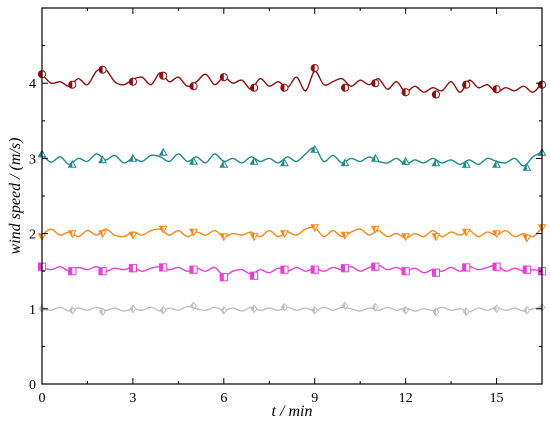  What do you see at coordinates (497, 398) in the screenshot?
I see `x-tick-label: 15` at bounding box center [497, 398].